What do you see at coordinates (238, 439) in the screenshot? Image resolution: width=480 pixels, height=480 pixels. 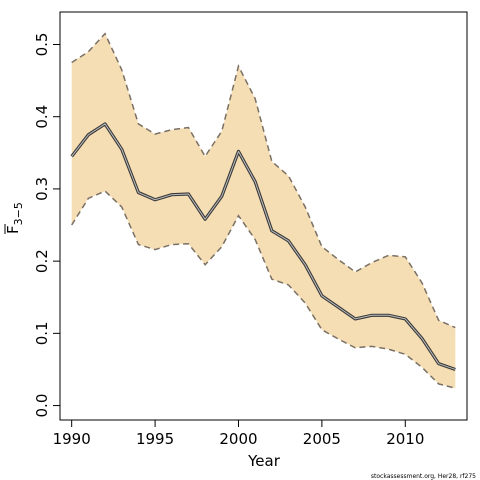 I see `x-tick-label: 2000` at bounding box center [238, 439].